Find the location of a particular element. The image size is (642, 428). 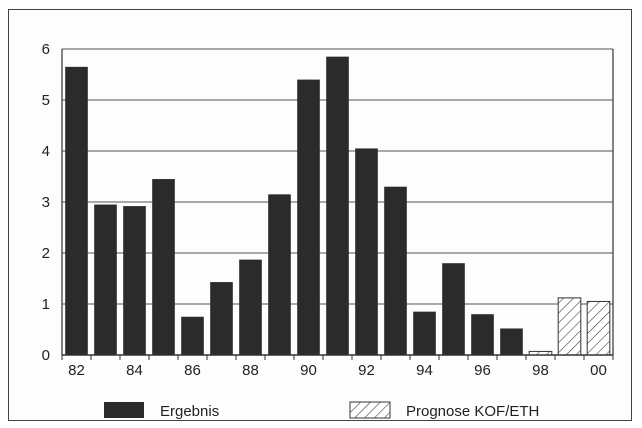

x-tick-label-86: 86 is located at coordinates (192, 370).